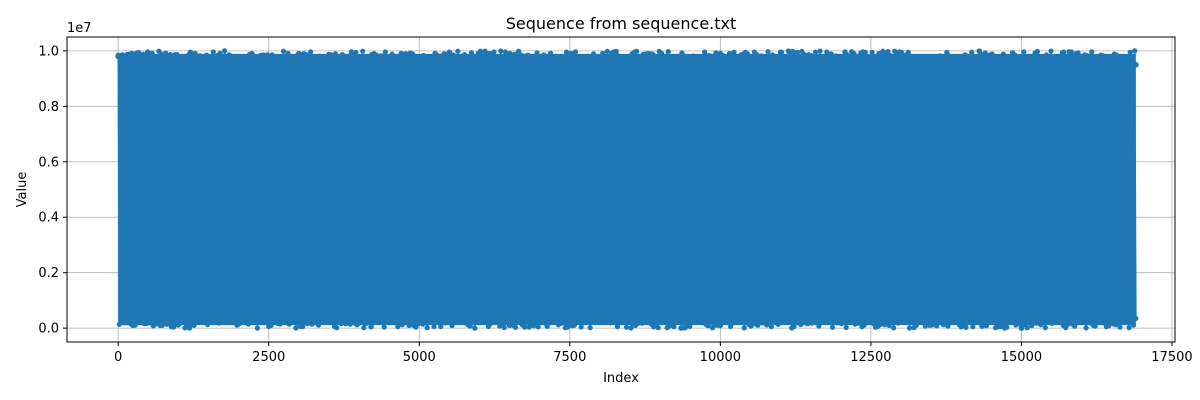  I want to click on x-tick-label: 12500, so click(870, 357).